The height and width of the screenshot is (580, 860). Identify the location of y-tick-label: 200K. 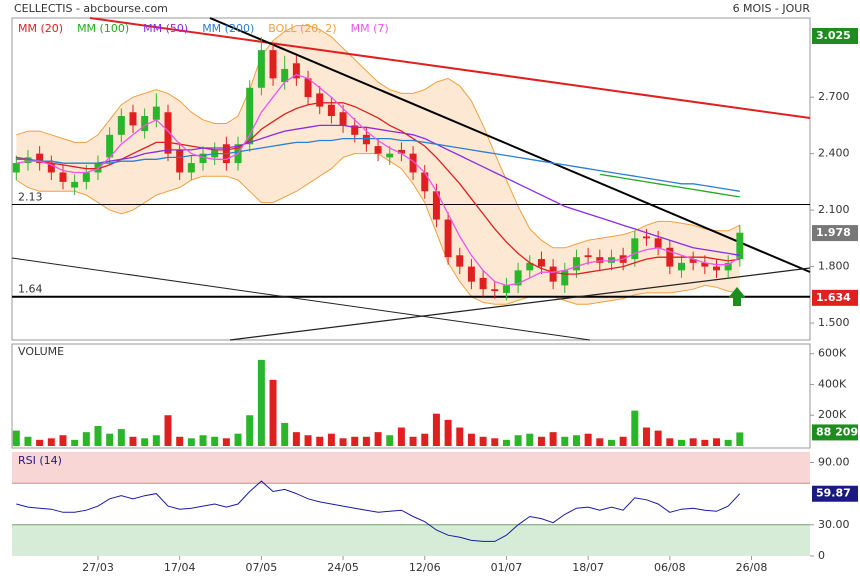
(832, 414).